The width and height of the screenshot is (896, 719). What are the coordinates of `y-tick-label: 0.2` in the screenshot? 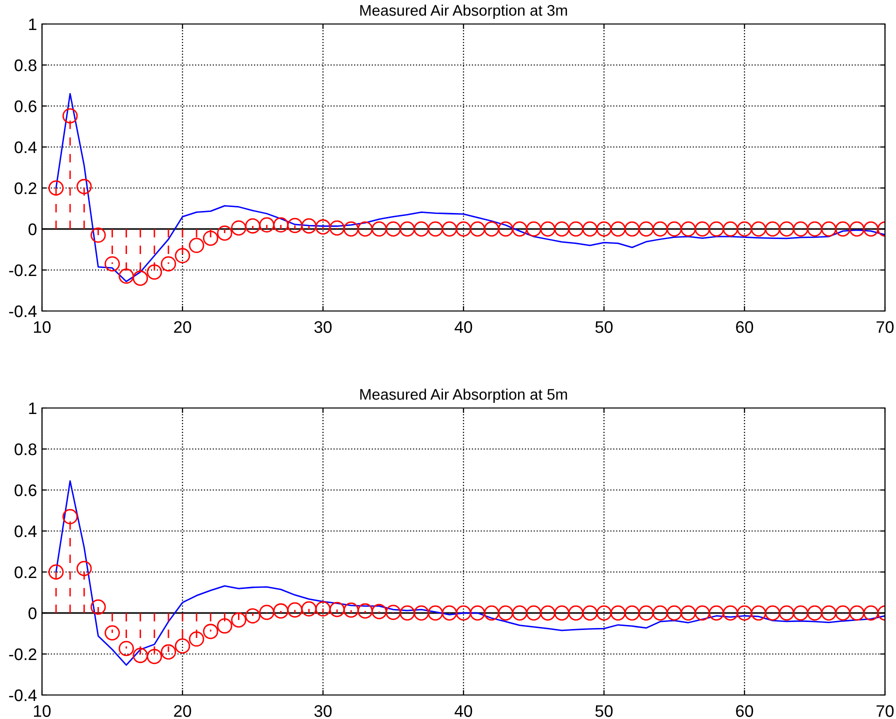 It's located at (25, 572).